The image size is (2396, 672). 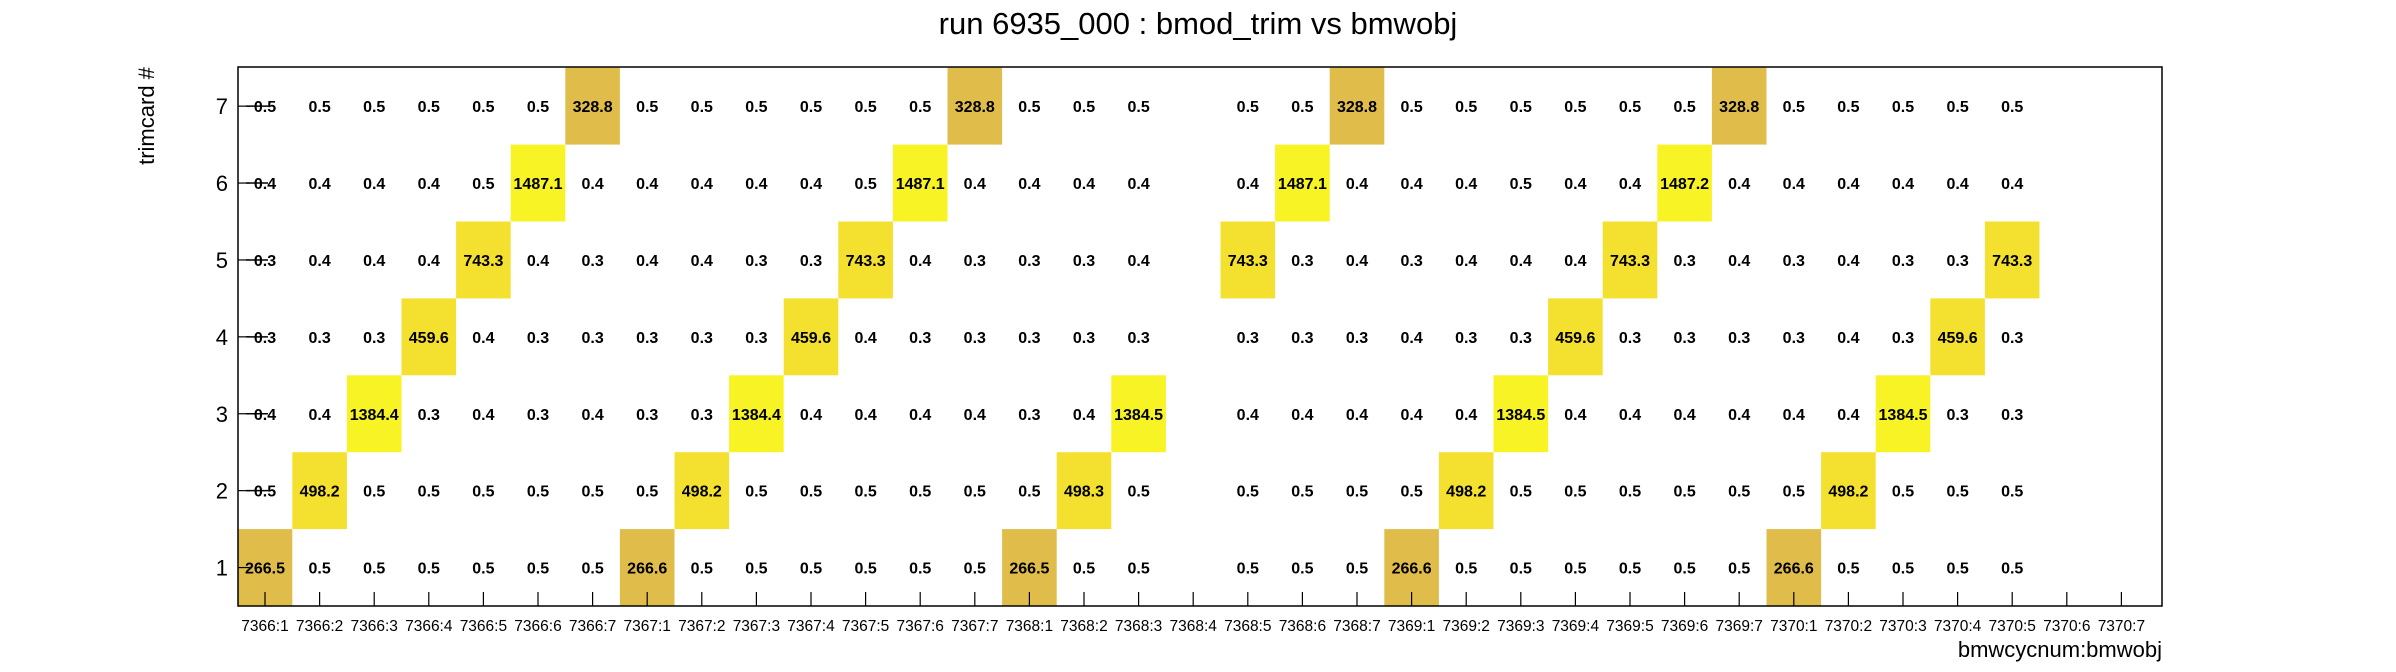 What do you see at coordinates (1738, 626) in the screenshot?
I see `x-tick-label: 7369:7` at bounding box center [1738, 626].